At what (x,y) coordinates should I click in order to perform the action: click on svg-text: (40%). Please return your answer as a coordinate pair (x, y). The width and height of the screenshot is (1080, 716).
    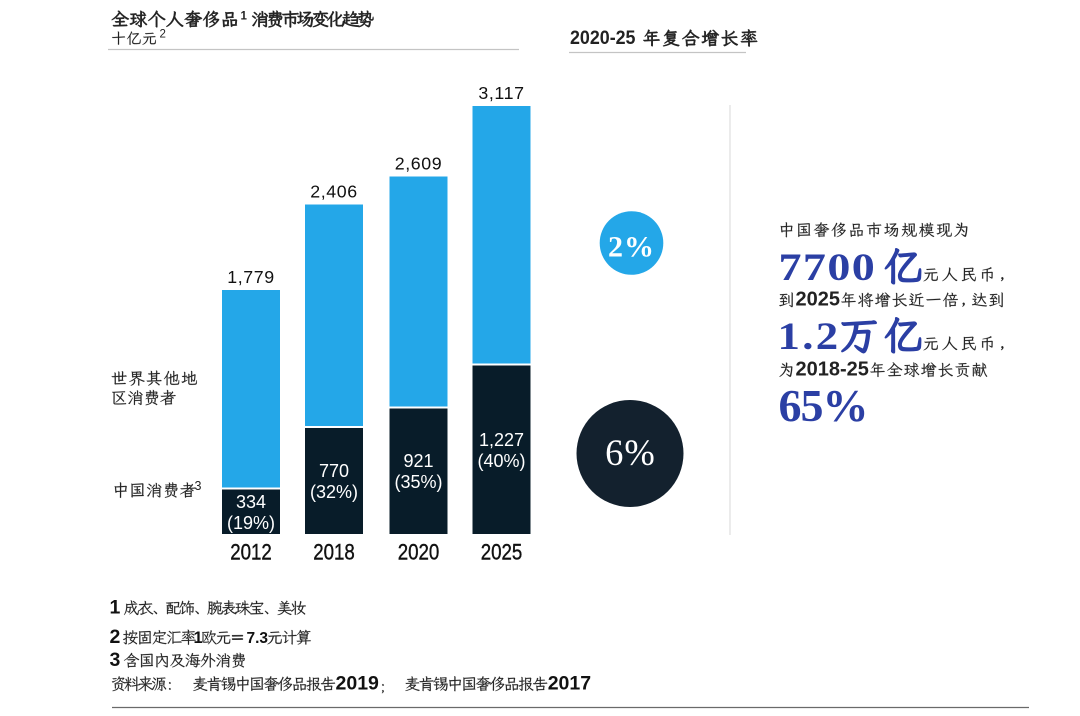
    Looking at the image, I should click on (501, 461).